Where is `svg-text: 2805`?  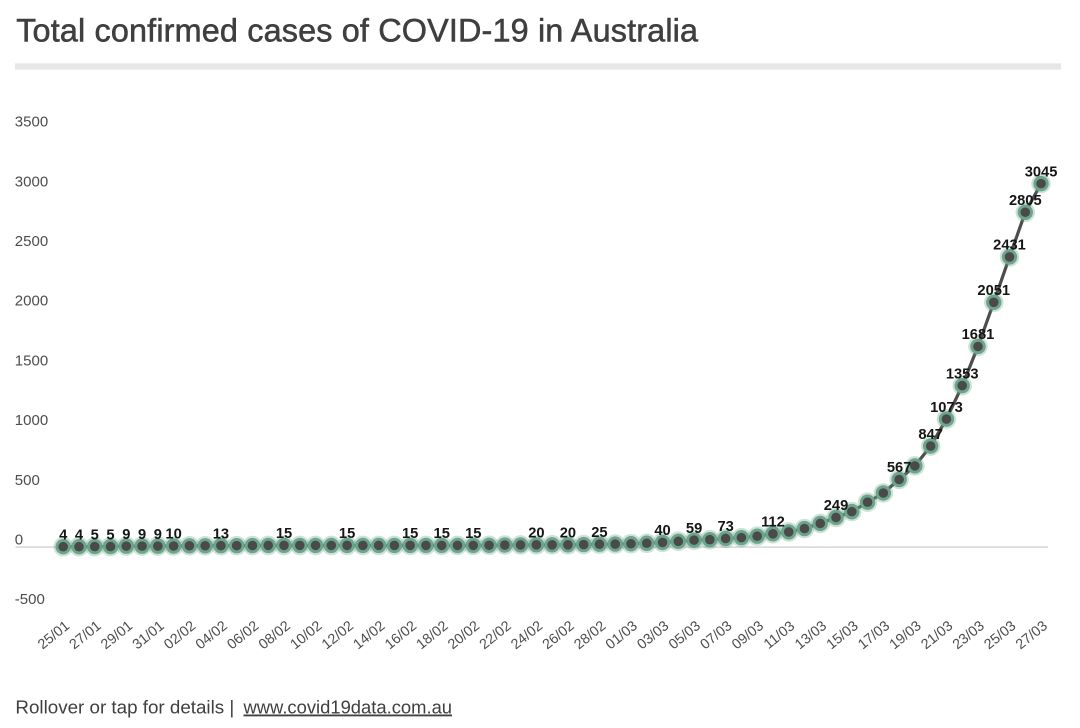
svg-text: 2805 is located at coordinates (1025, 201).